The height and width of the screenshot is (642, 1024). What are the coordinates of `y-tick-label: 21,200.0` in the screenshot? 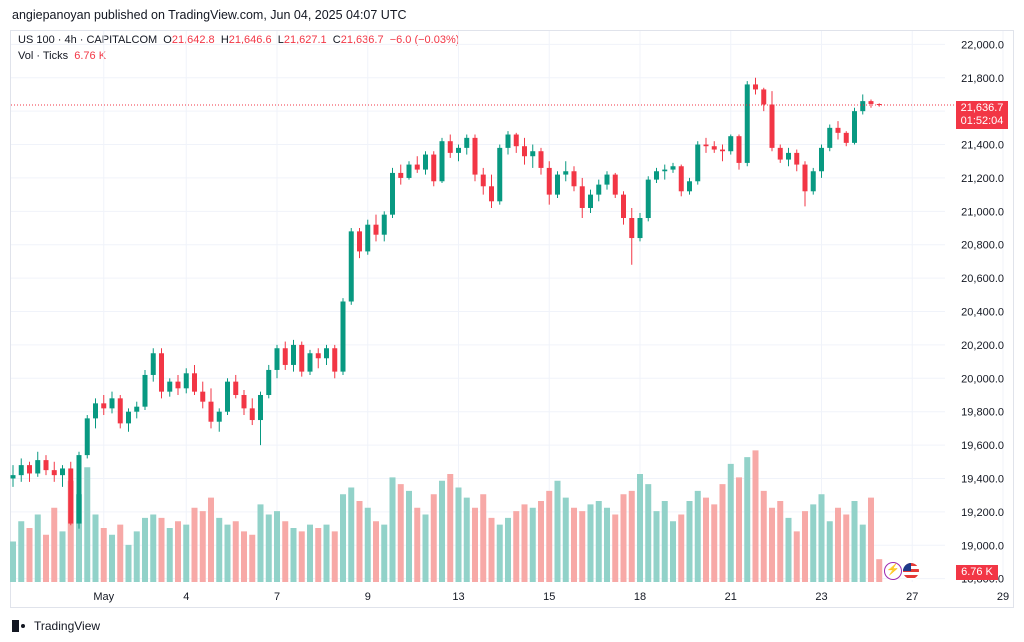 It's located at (982, 179).